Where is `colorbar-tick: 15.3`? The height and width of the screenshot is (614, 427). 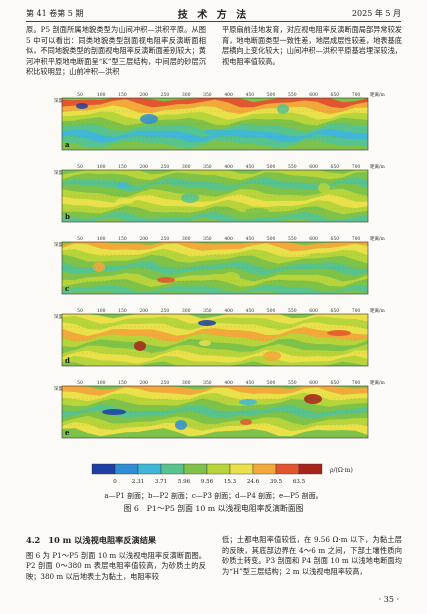 colorbar-tick: 15.3 is located at coordinates (230, 482).